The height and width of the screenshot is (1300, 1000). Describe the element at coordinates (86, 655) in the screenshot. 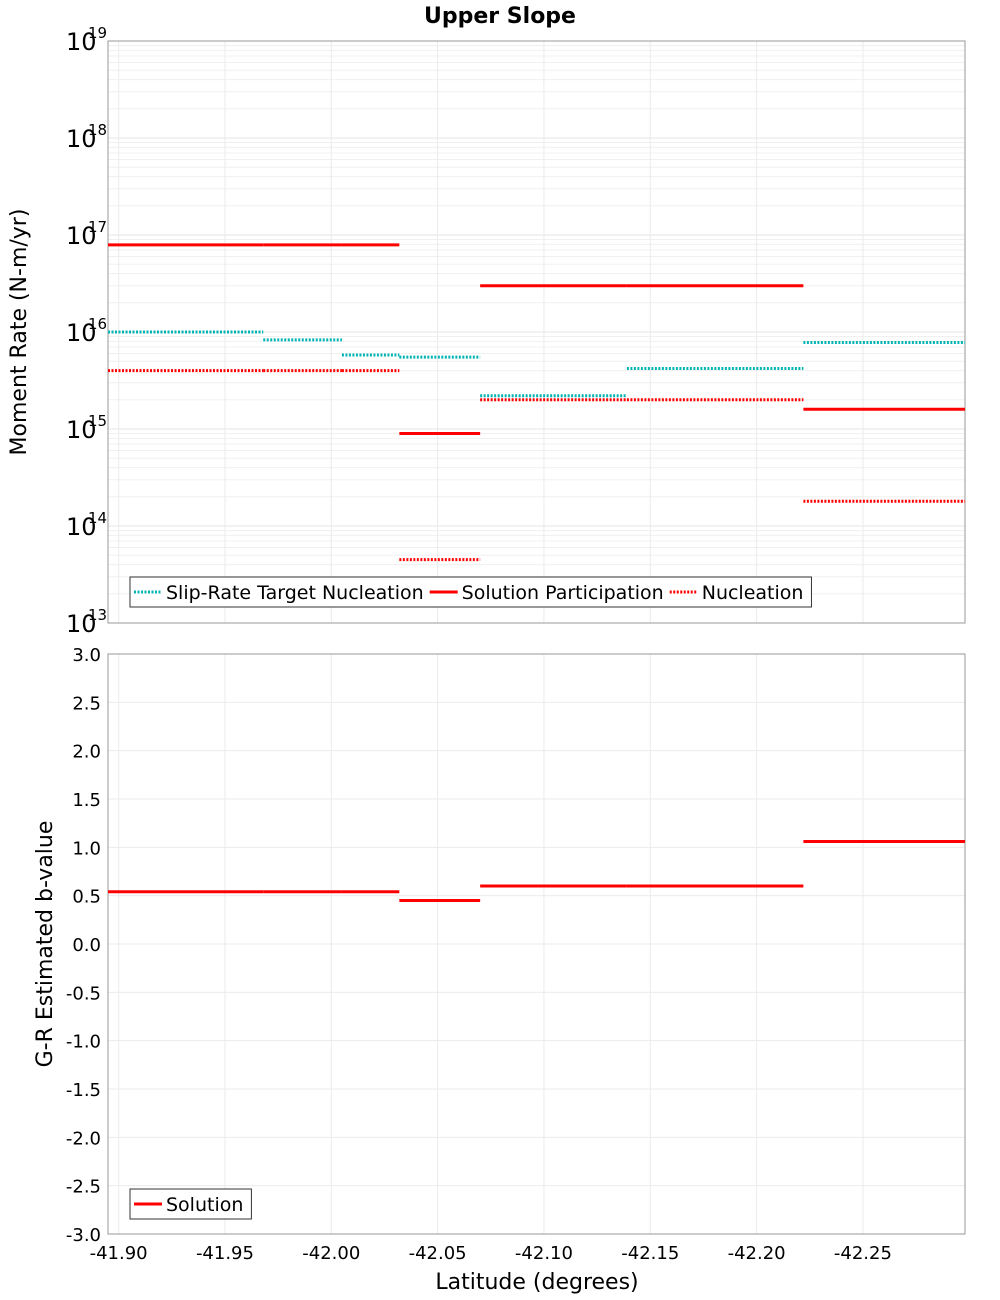

I see `b-value-y-tick-label: 3.0` at that location.